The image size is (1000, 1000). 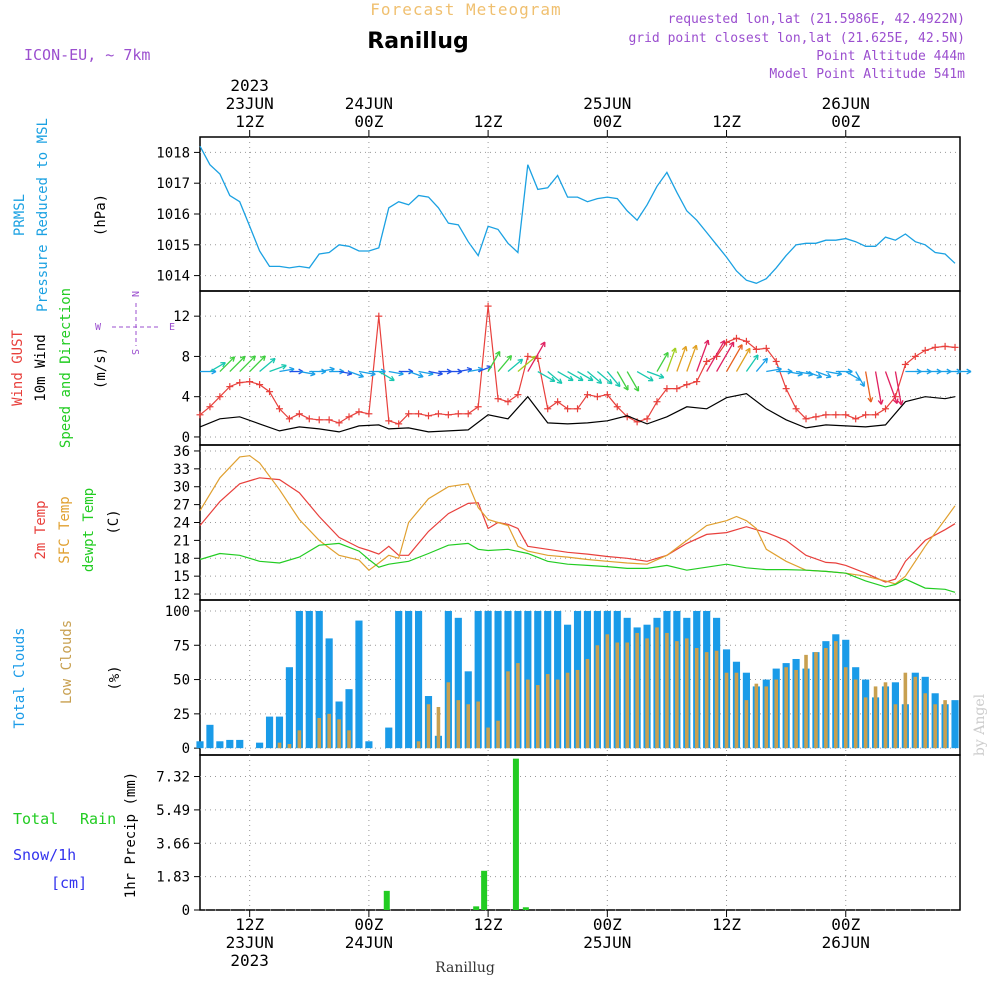 I want to click on pressure-label-desc: Pressure Reduced to MSL, so click(x=43, y=215).